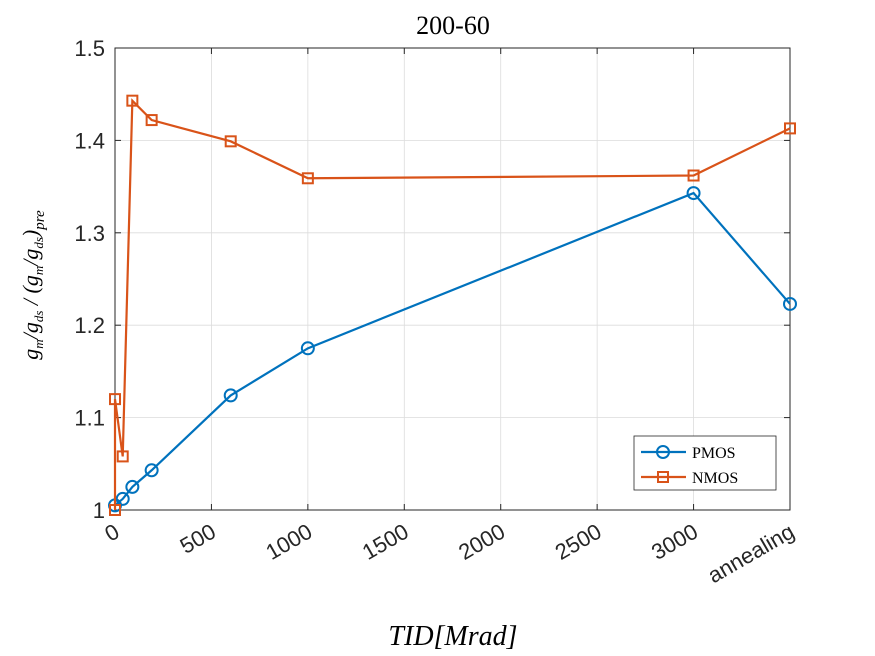 The image size is (875, 656). I want to click on y-tick-label: 1.2, so click(89, 325).